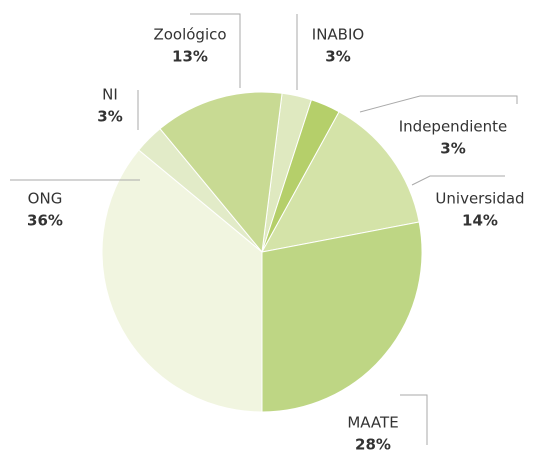 This screenshot has height=452, width=542. What do you see at coordinates (45, 221) in the screenshot?
I see `slice-value: 36%` at bounding box center [45, 221].